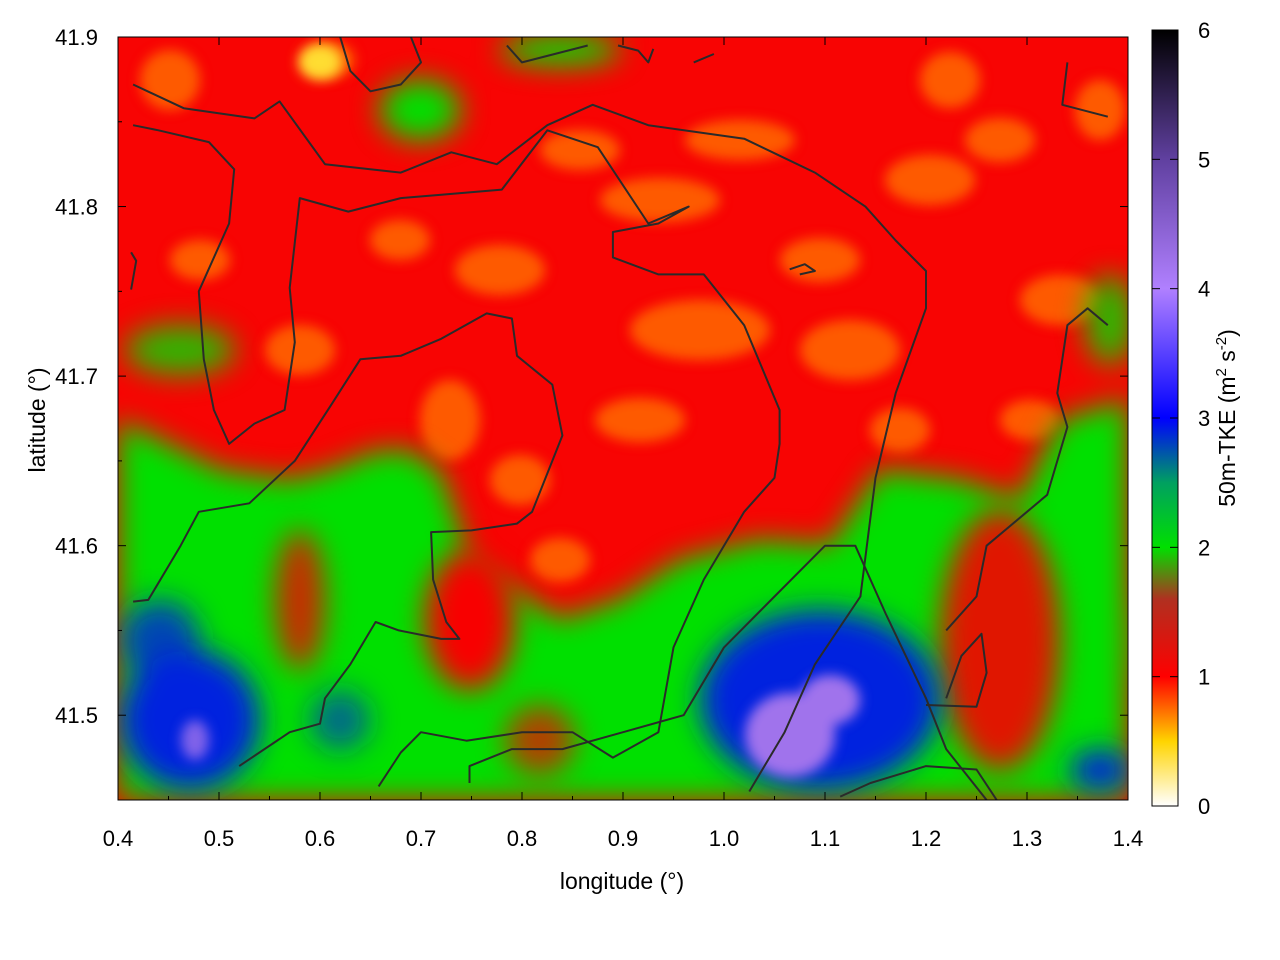 The width and height of the screenshot is (1280, 960). I want to click on colorbar-tick-label: 1, so click(1204, 677).